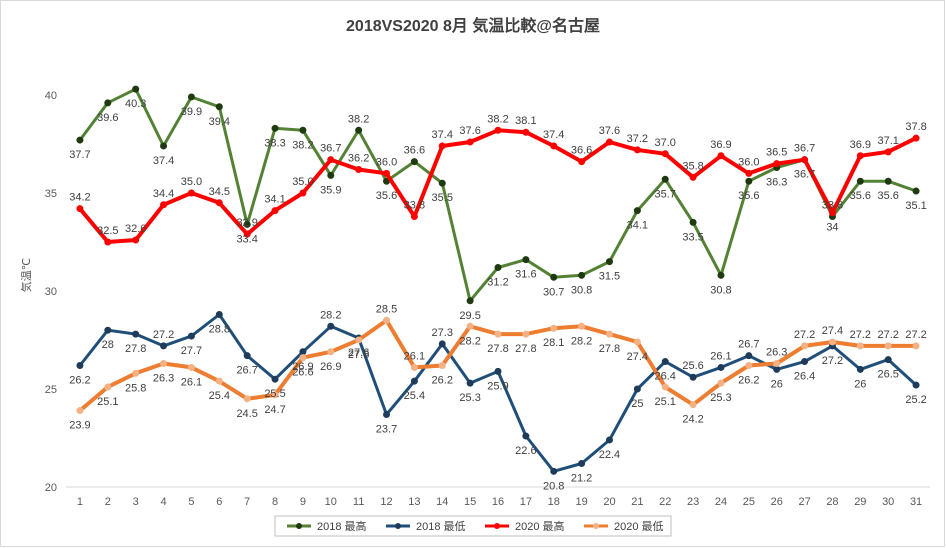 This screenshot has width=946, height=548. I want to click on x-tick-label: 16, so click(498, 502).